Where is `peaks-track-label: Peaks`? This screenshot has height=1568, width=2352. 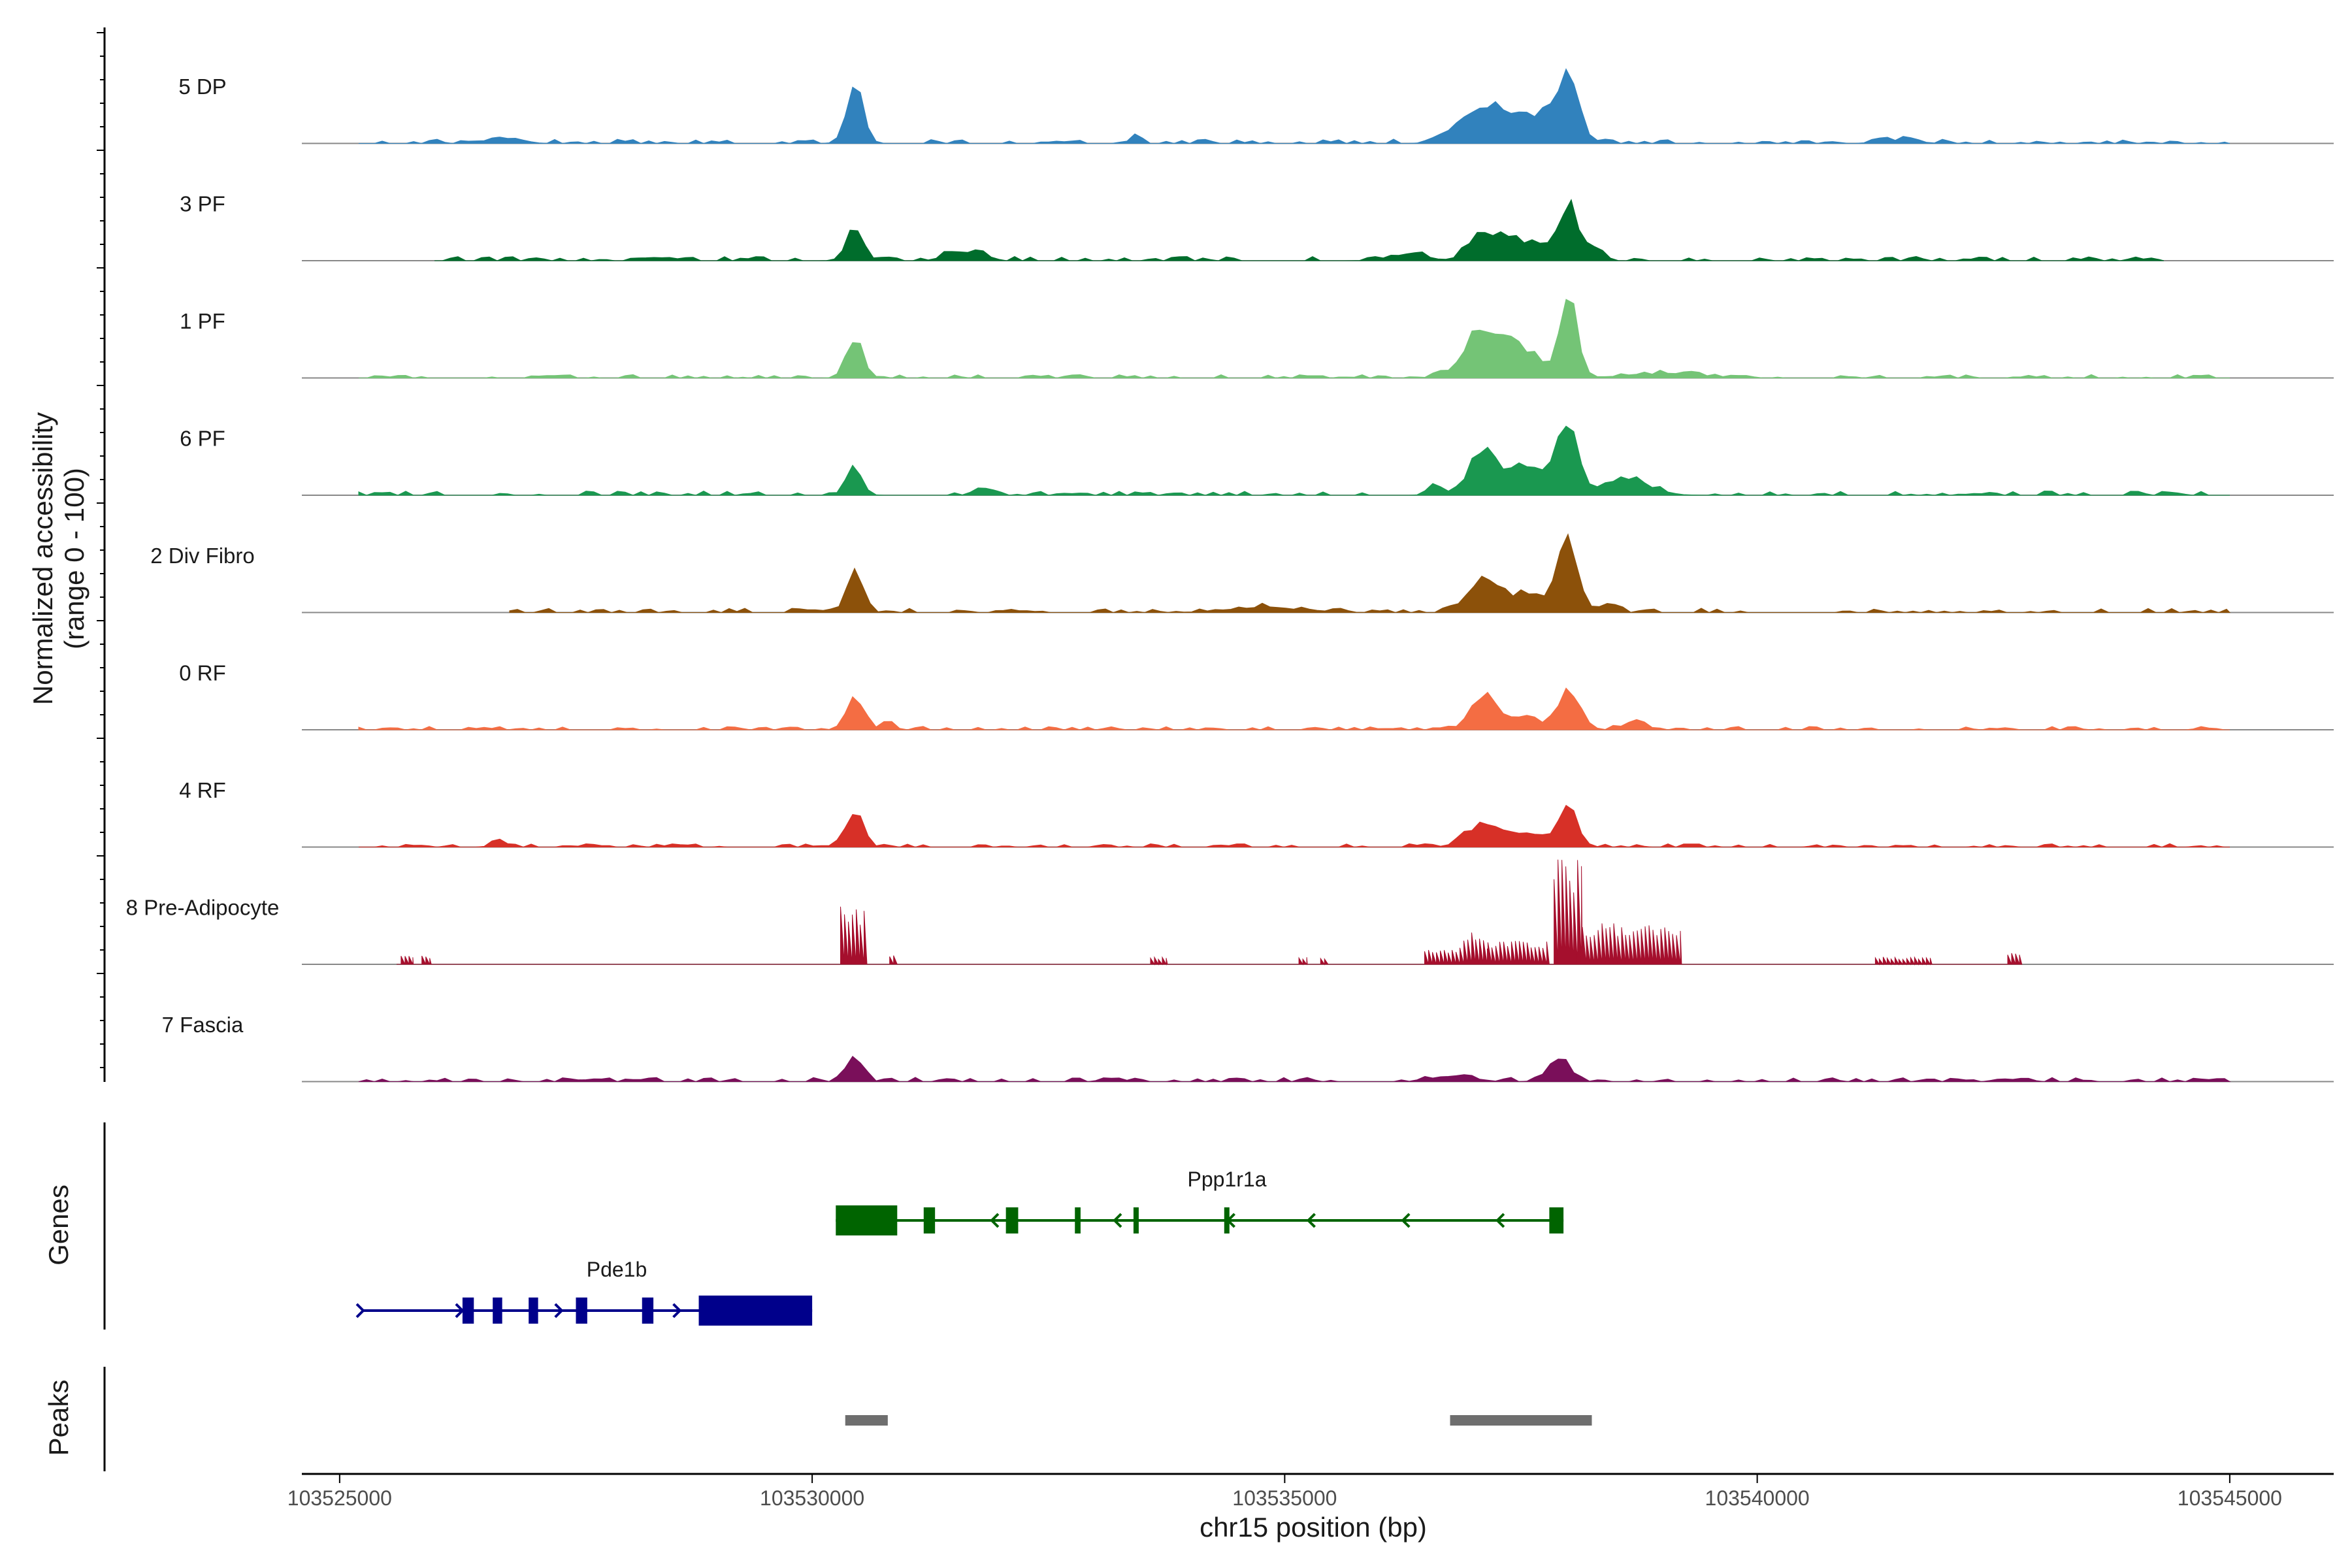 peaks-track-label: Peaks is located at coordinates (58, 1418).